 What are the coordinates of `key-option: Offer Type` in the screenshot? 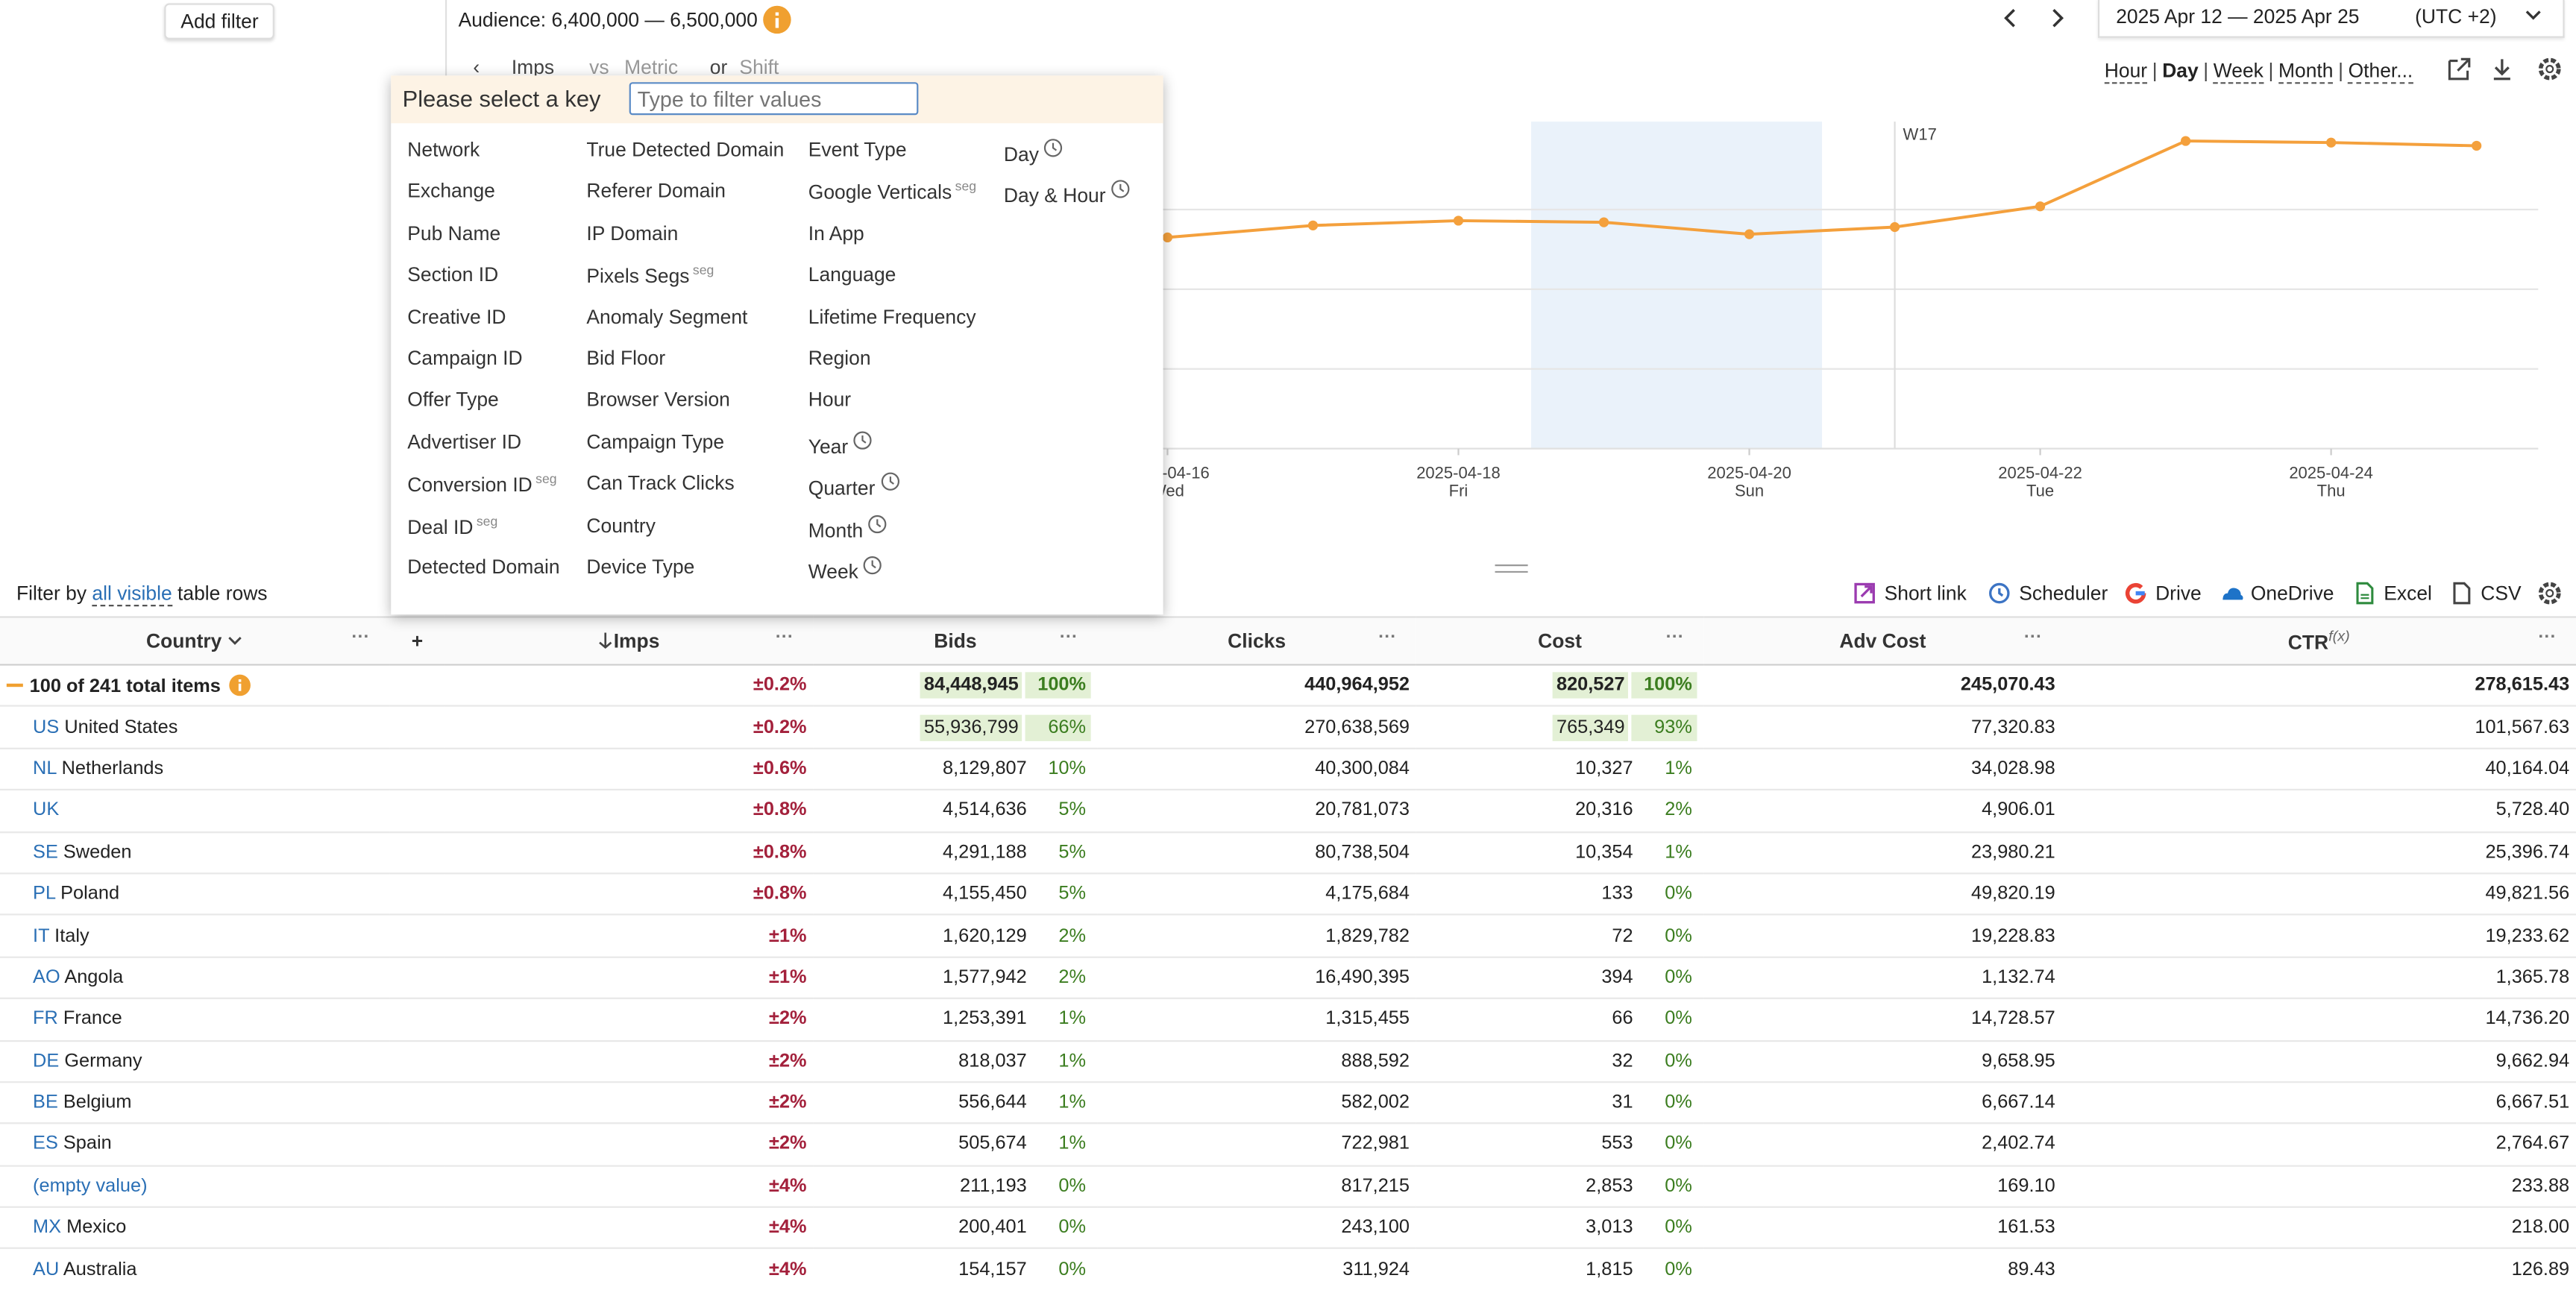 It's located at (452, 400).